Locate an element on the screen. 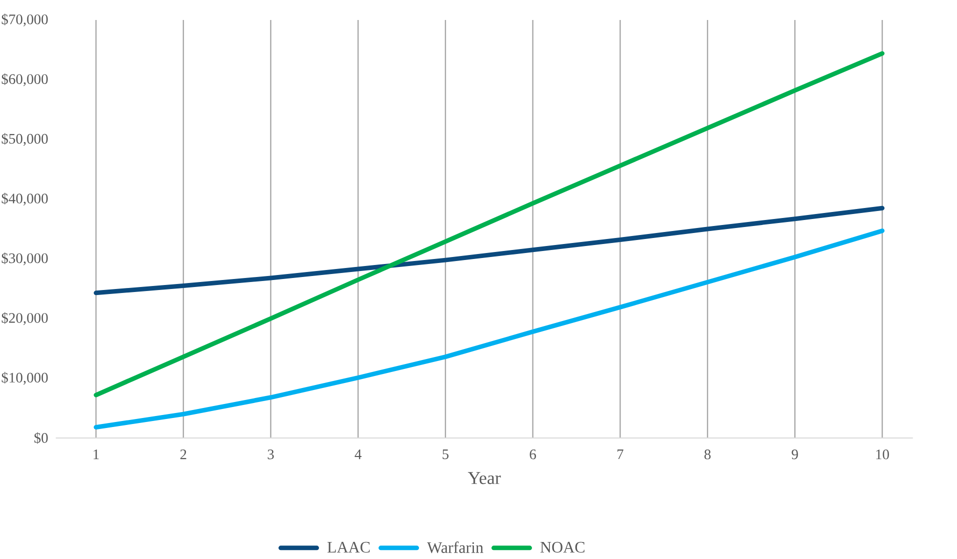  x-tick-label: 5 is located at coordinates (445, 455).